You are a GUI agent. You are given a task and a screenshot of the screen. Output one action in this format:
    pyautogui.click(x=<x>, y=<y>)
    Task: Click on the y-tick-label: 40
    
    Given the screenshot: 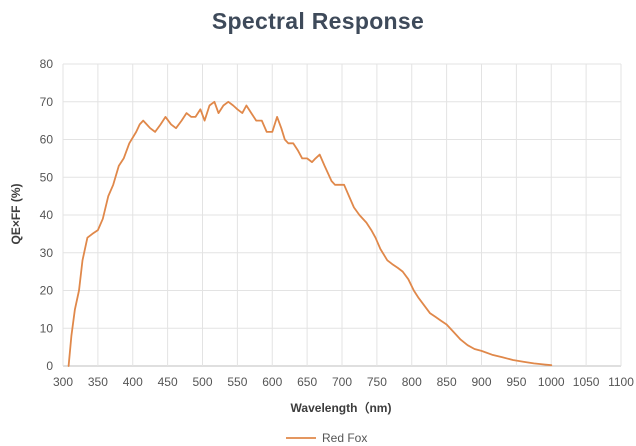 What is the action you would take?
    pyautogui.click(x=47, y=215)
    